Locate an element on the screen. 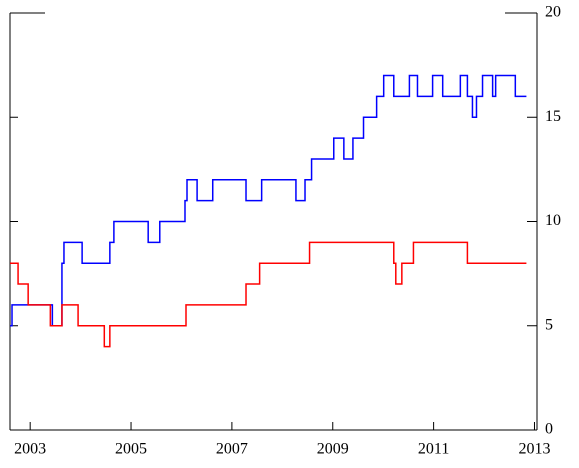 Image resolution: width=579 pixels, height=468 pixels. x-tick-label: 2003 is located at coordinates (30, 449).